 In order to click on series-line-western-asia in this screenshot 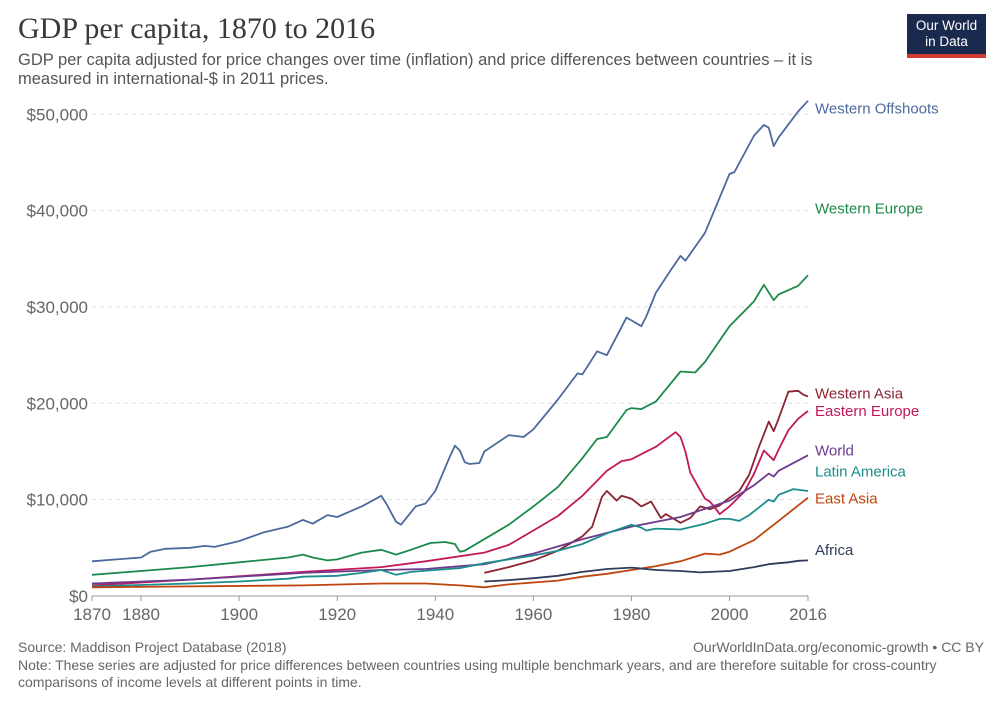, I will do `click(646, 481)`.